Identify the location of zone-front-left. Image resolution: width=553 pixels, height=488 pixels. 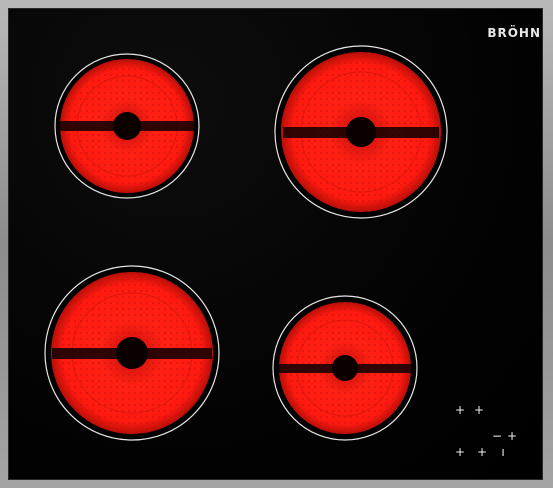
(132, 353).